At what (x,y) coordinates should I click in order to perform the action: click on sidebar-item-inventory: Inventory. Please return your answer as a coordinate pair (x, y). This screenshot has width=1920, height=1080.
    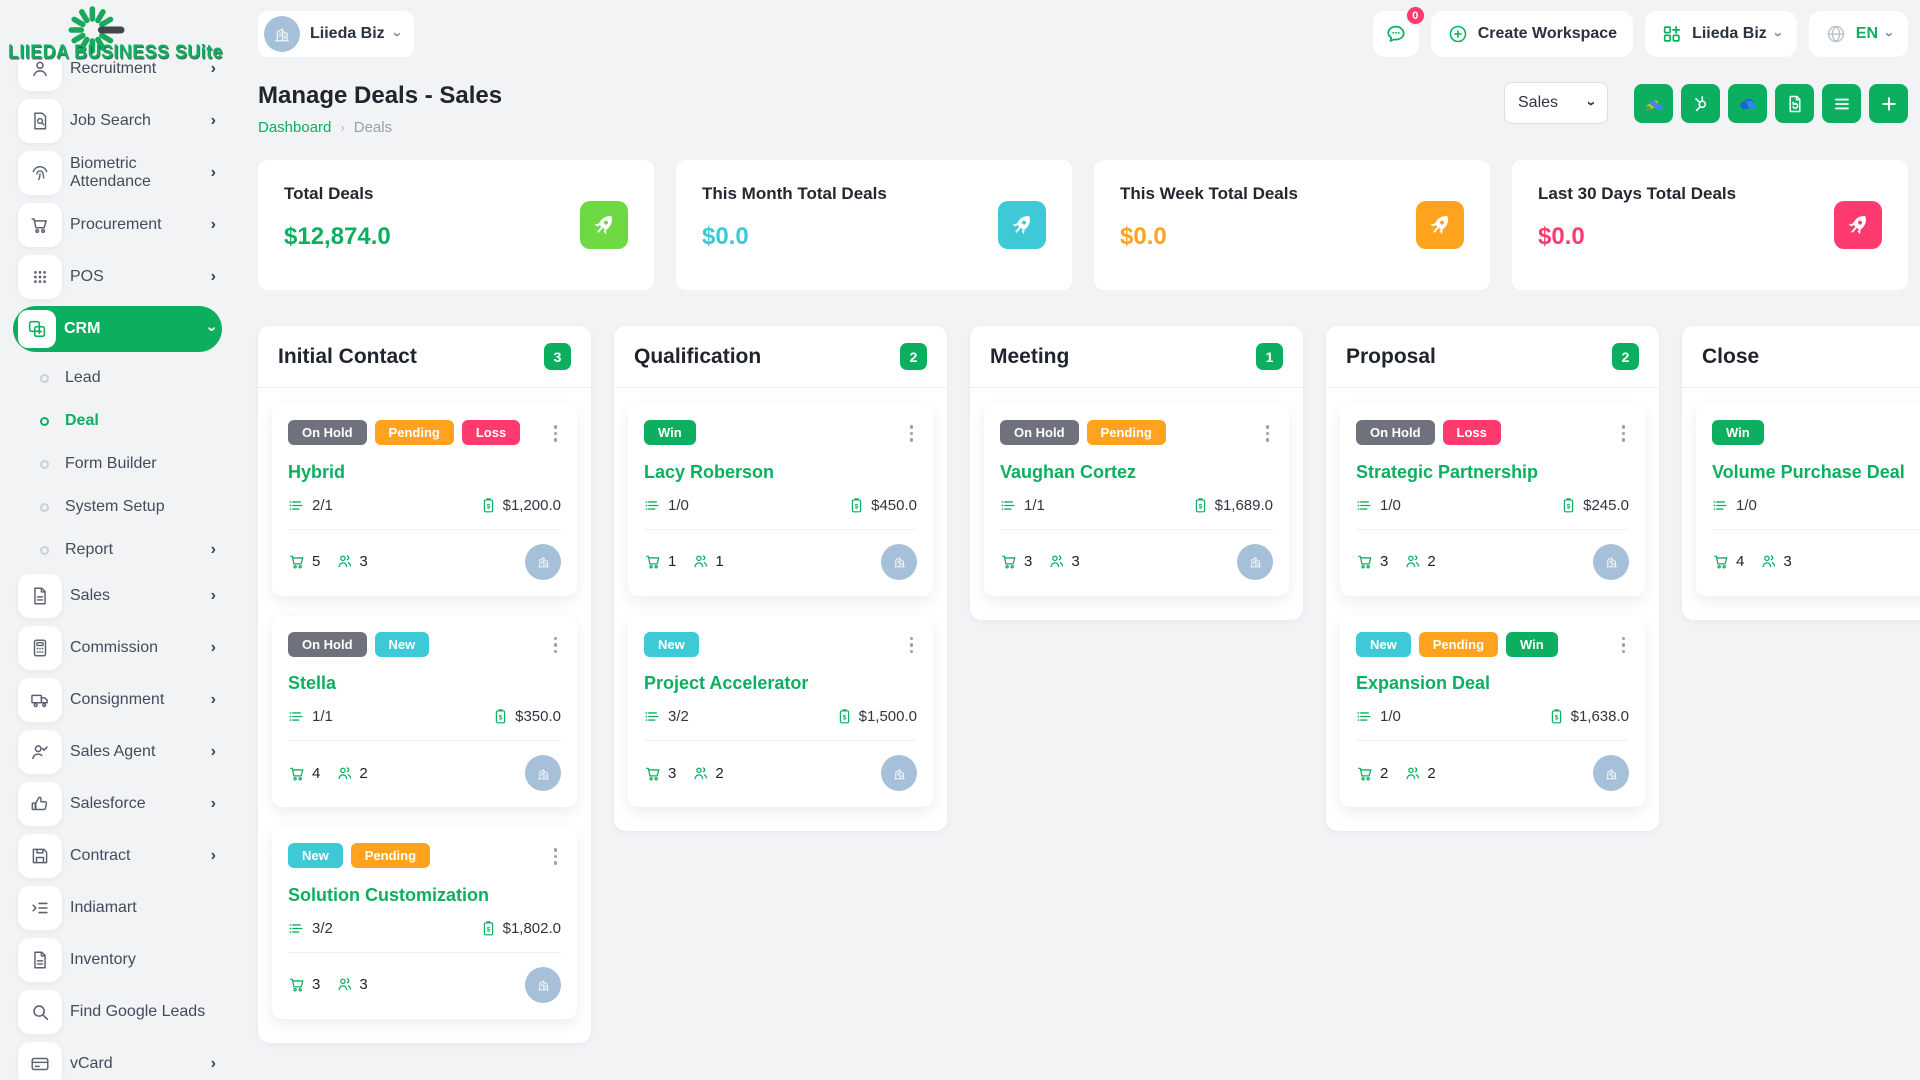
    Looking at the image, I should click on (121, 960).